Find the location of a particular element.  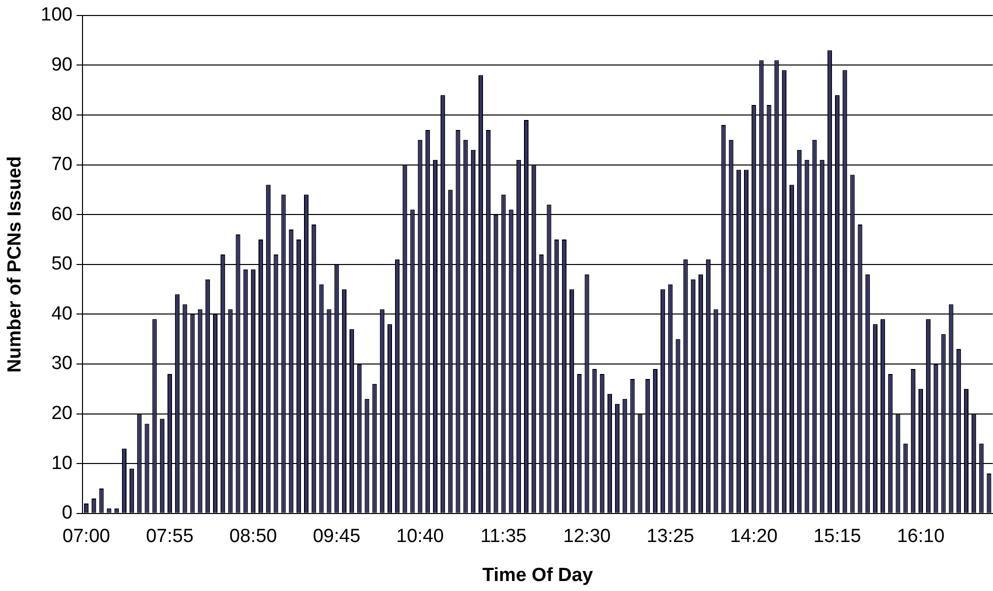

y-tick-label: 60 is located at coordinates (61, 214).